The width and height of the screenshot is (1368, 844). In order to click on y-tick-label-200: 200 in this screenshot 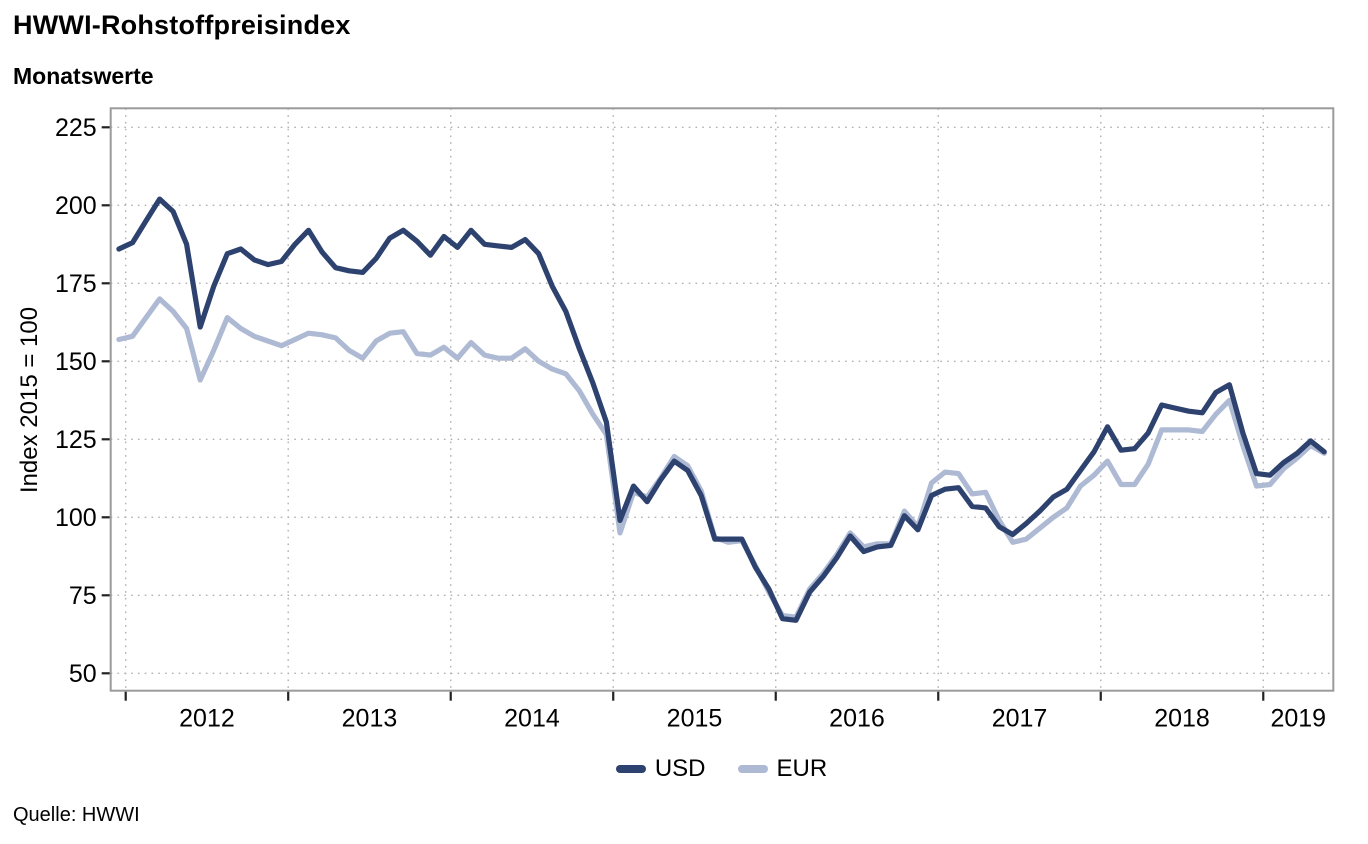, I will do `click(76, 206)`.